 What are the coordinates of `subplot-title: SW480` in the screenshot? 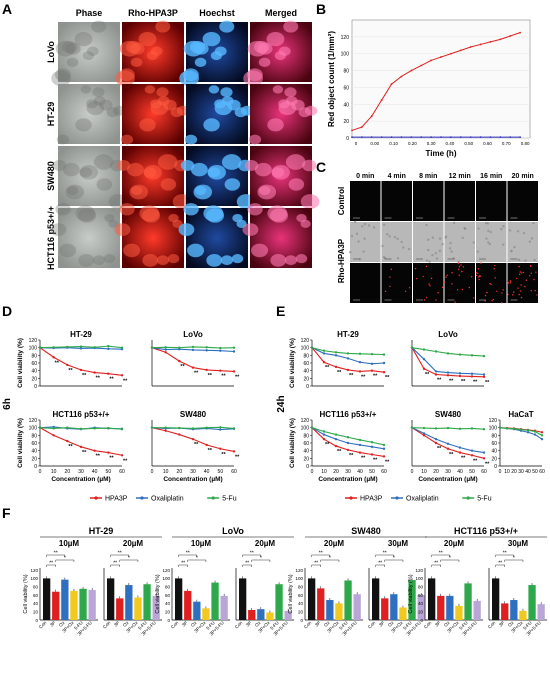 It's located at (448, 414).